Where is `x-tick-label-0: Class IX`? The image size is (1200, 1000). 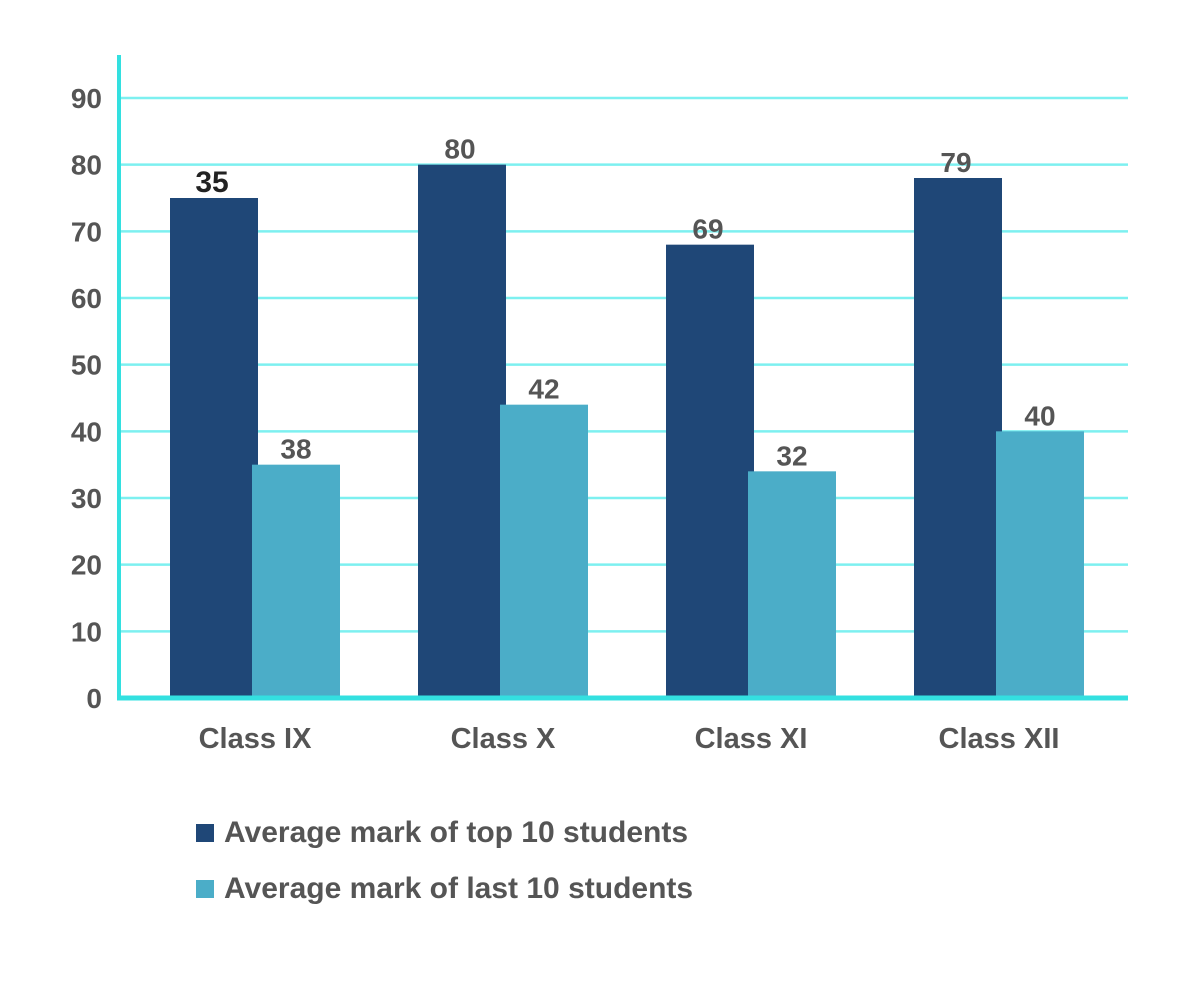
x-tick-label-0: Class IX is located at coordinates (255, 739).